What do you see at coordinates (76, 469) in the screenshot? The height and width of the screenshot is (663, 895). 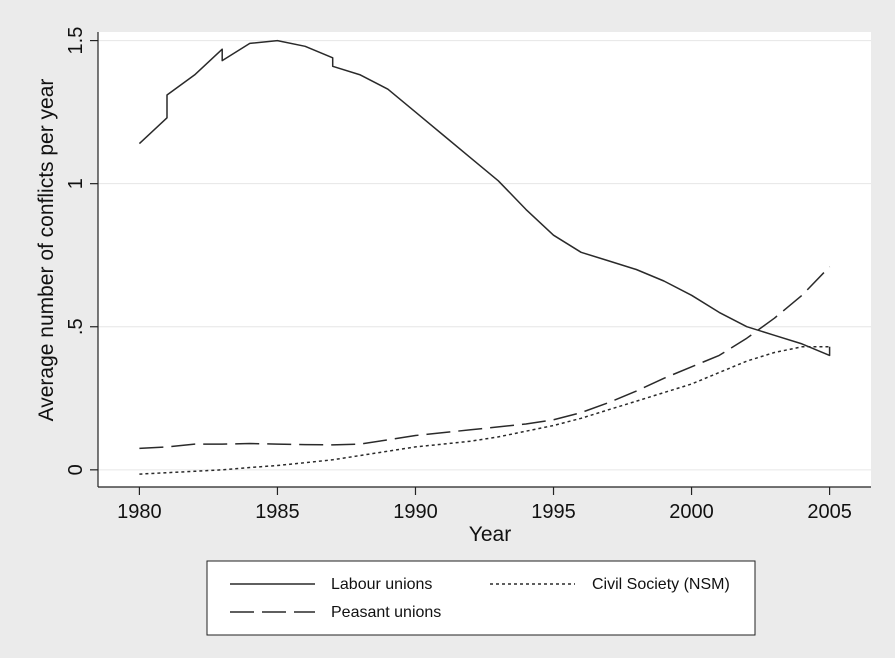 I see `y-tick-label: 0` at bounding box center [76, 469].